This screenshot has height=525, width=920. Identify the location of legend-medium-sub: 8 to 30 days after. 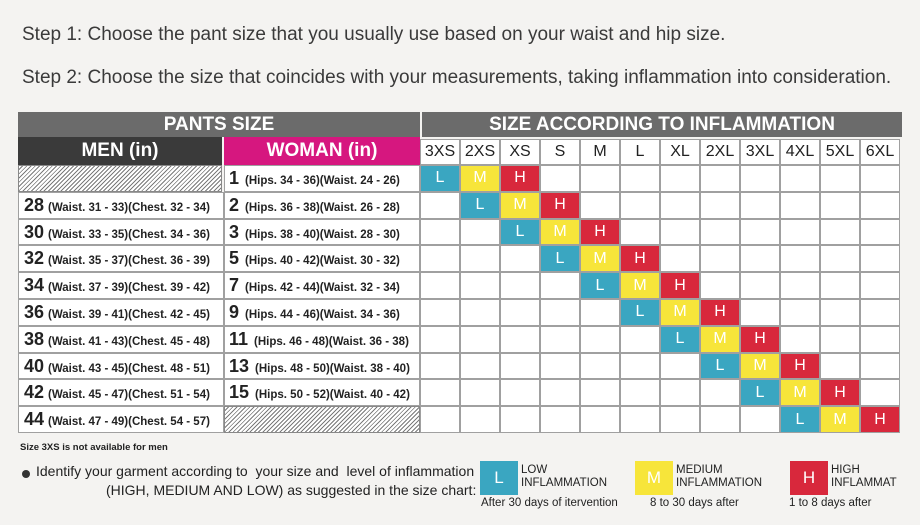
(694, 503).